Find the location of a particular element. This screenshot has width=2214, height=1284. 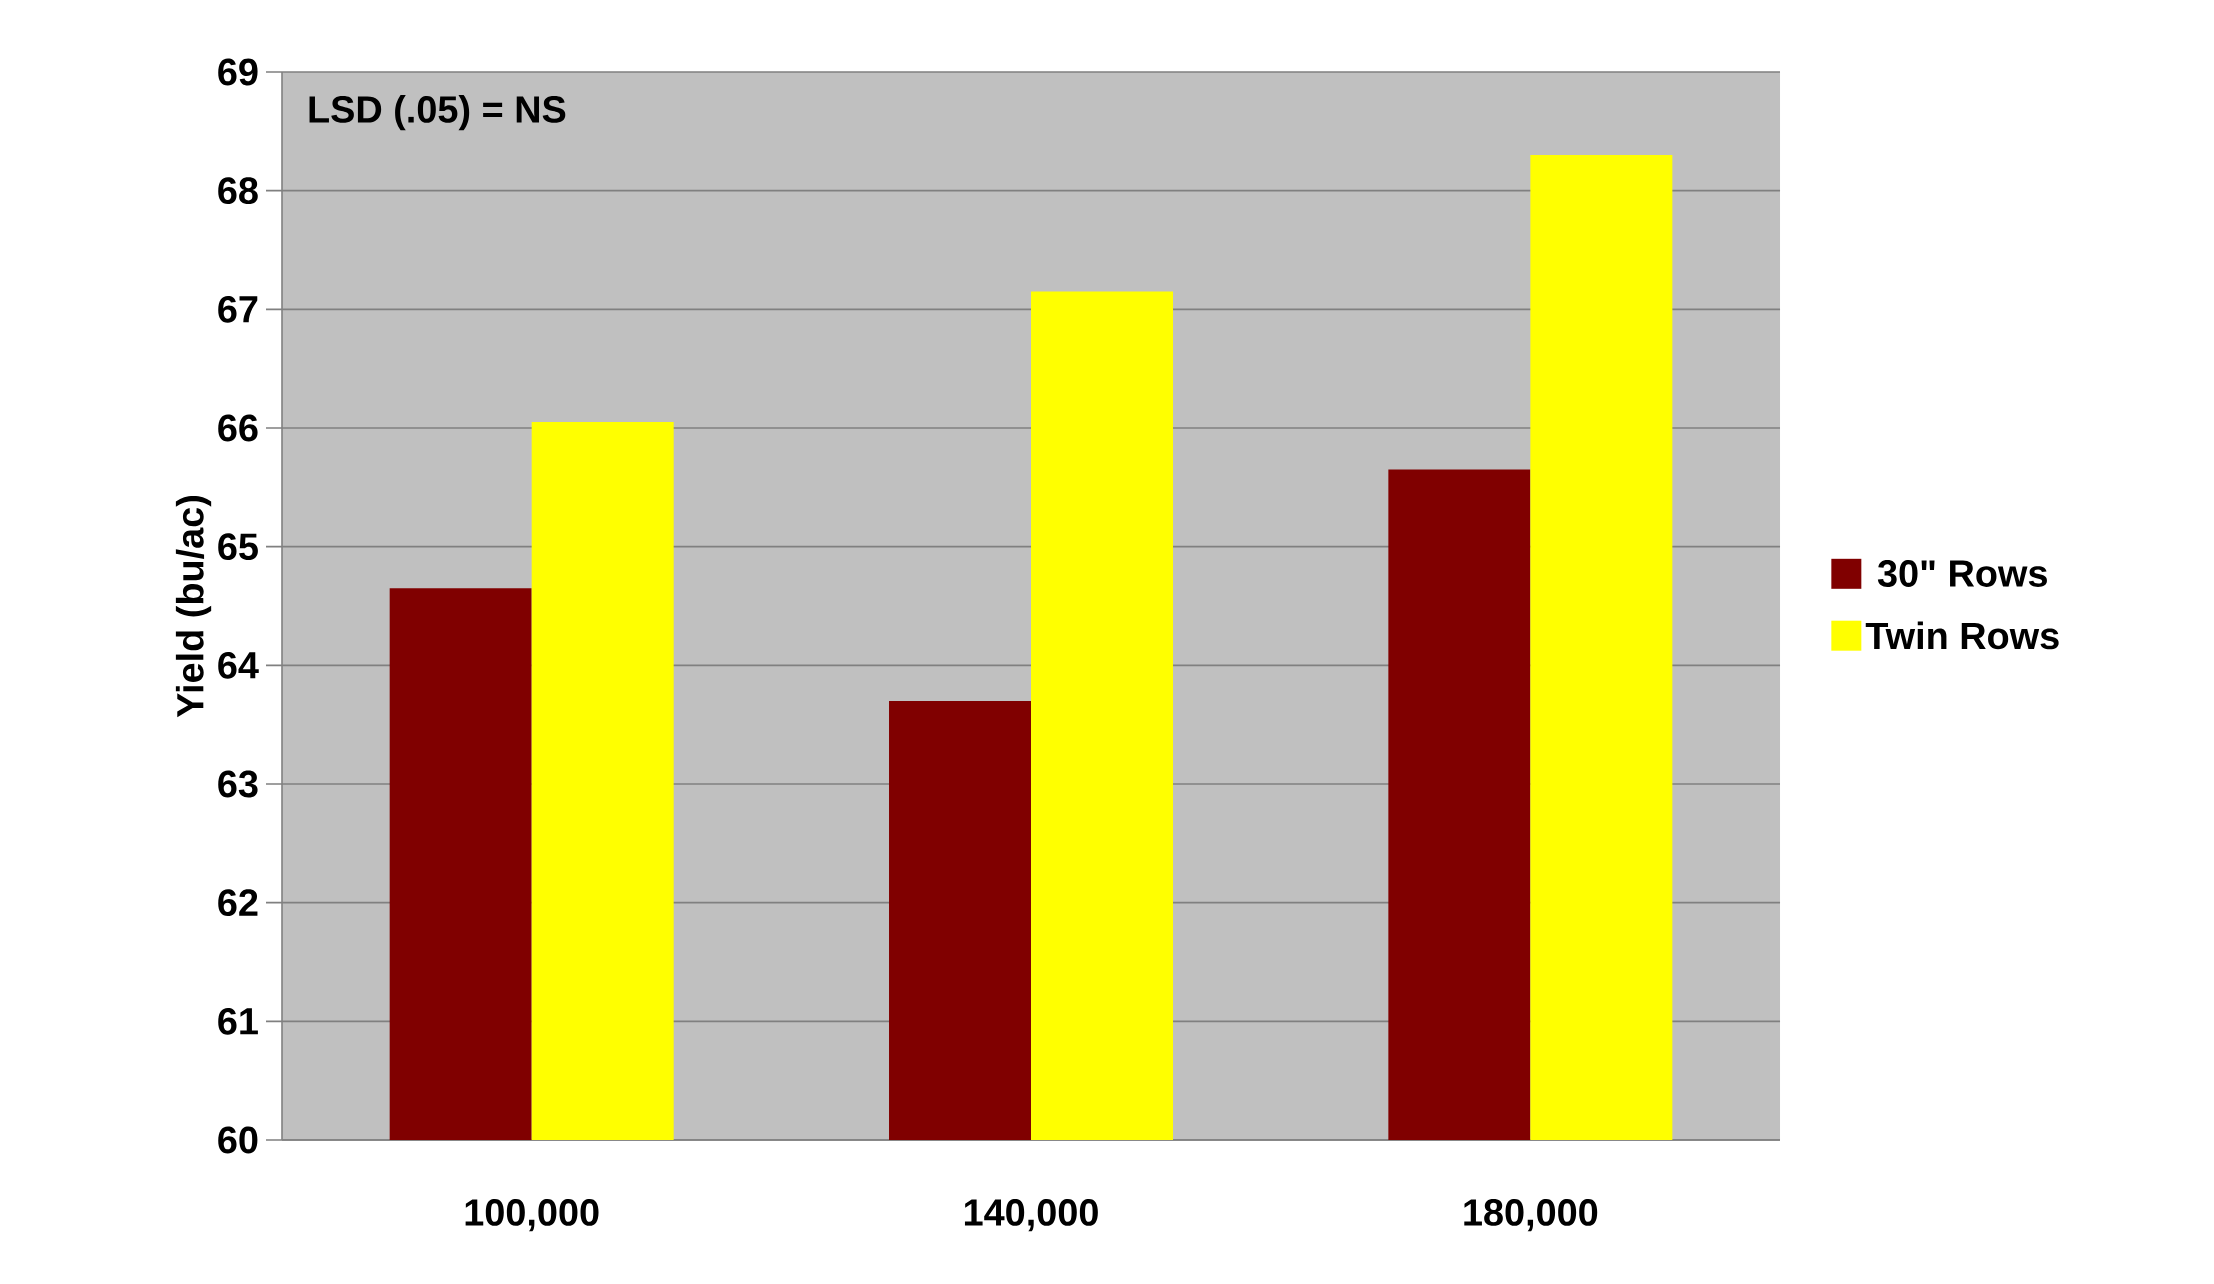

x-tick-label: 180,000 is located at coordinates (1531, 1215).